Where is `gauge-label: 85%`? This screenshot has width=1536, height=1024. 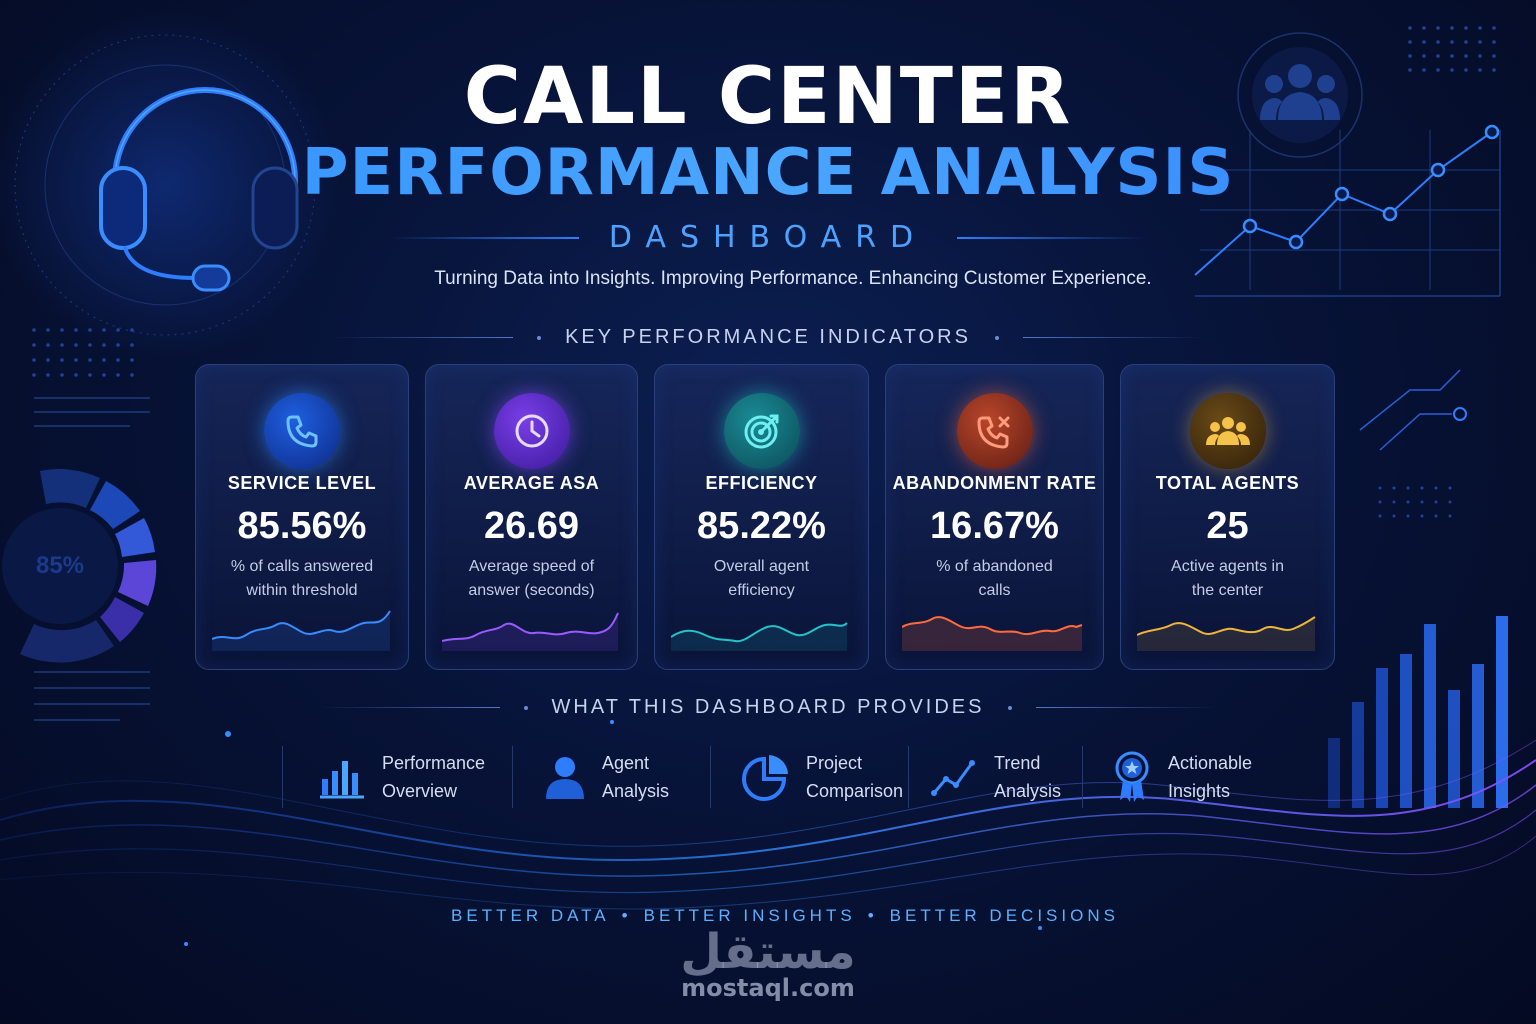
gauge-label: 85% is located at coordinates (60, 565).